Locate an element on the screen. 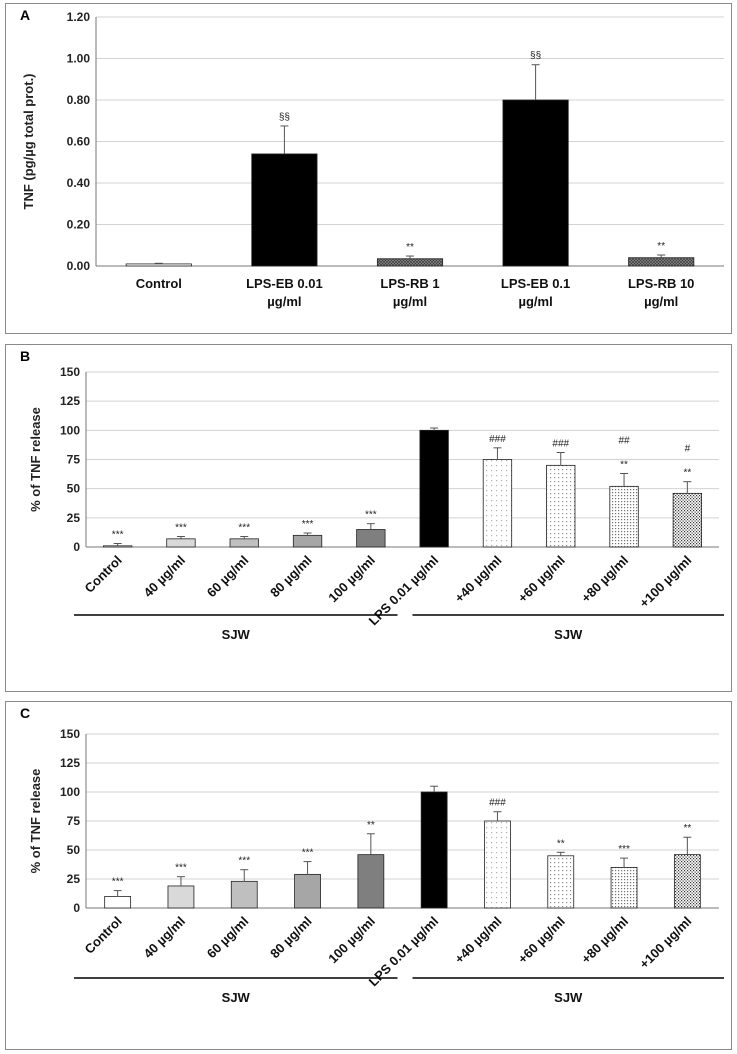 This screenshot has width=737, height=1054. y-tick-label: 1.00 is located at coordinates (79, 59).